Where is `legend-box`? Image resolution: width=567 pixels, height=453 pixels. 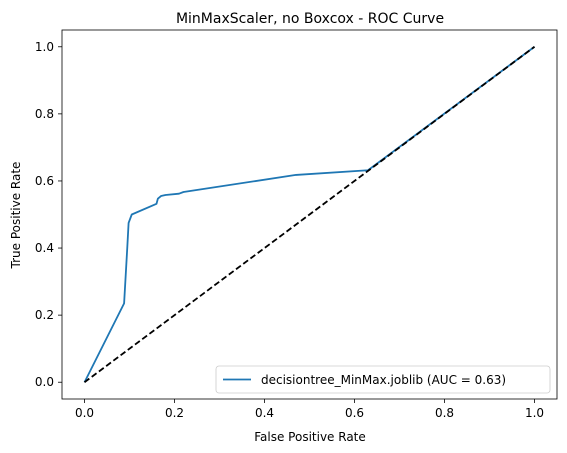
legend-box is located at coordinates (383, 379).